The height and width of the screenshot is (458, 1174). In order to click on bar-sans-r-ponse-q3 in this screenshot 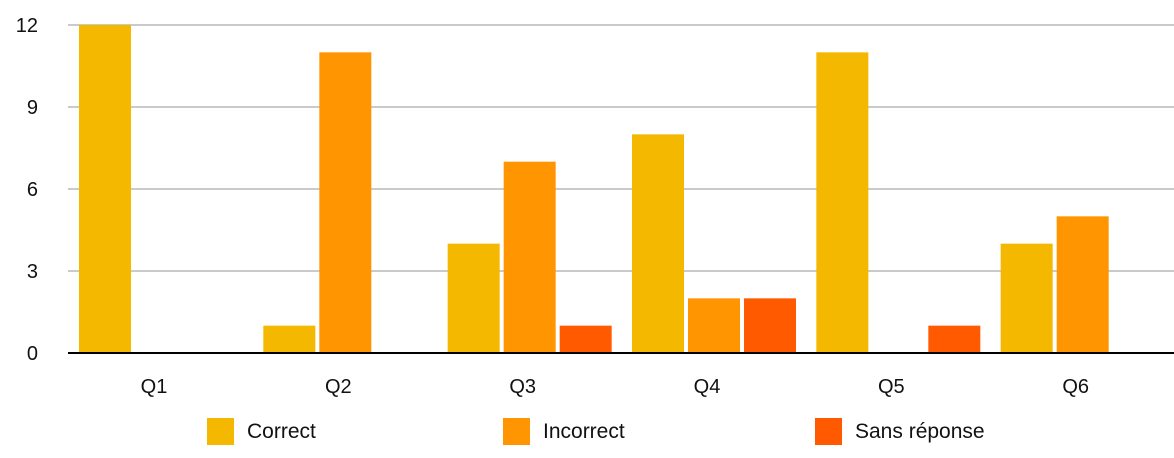, I will do `click(585, 339)`.